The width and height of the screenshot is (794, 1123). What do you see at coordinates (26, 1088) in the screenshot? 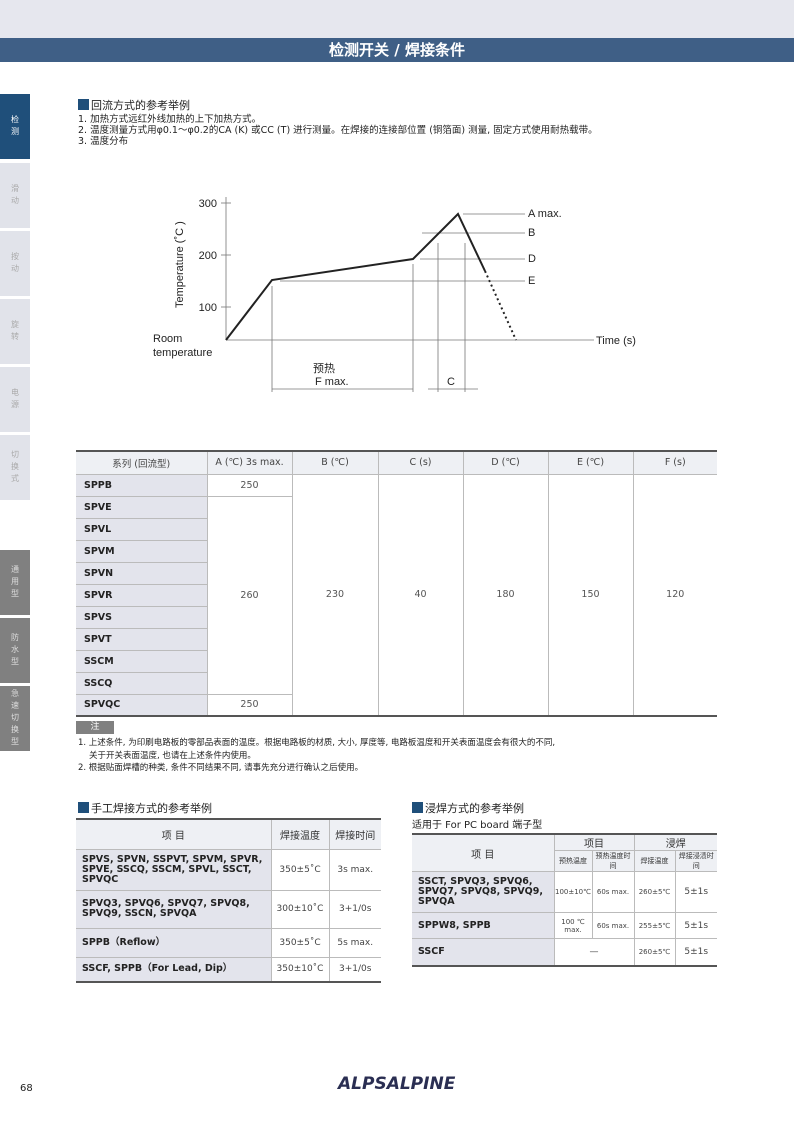
I see `page-number: 68` at bounding box center [26, 1088].